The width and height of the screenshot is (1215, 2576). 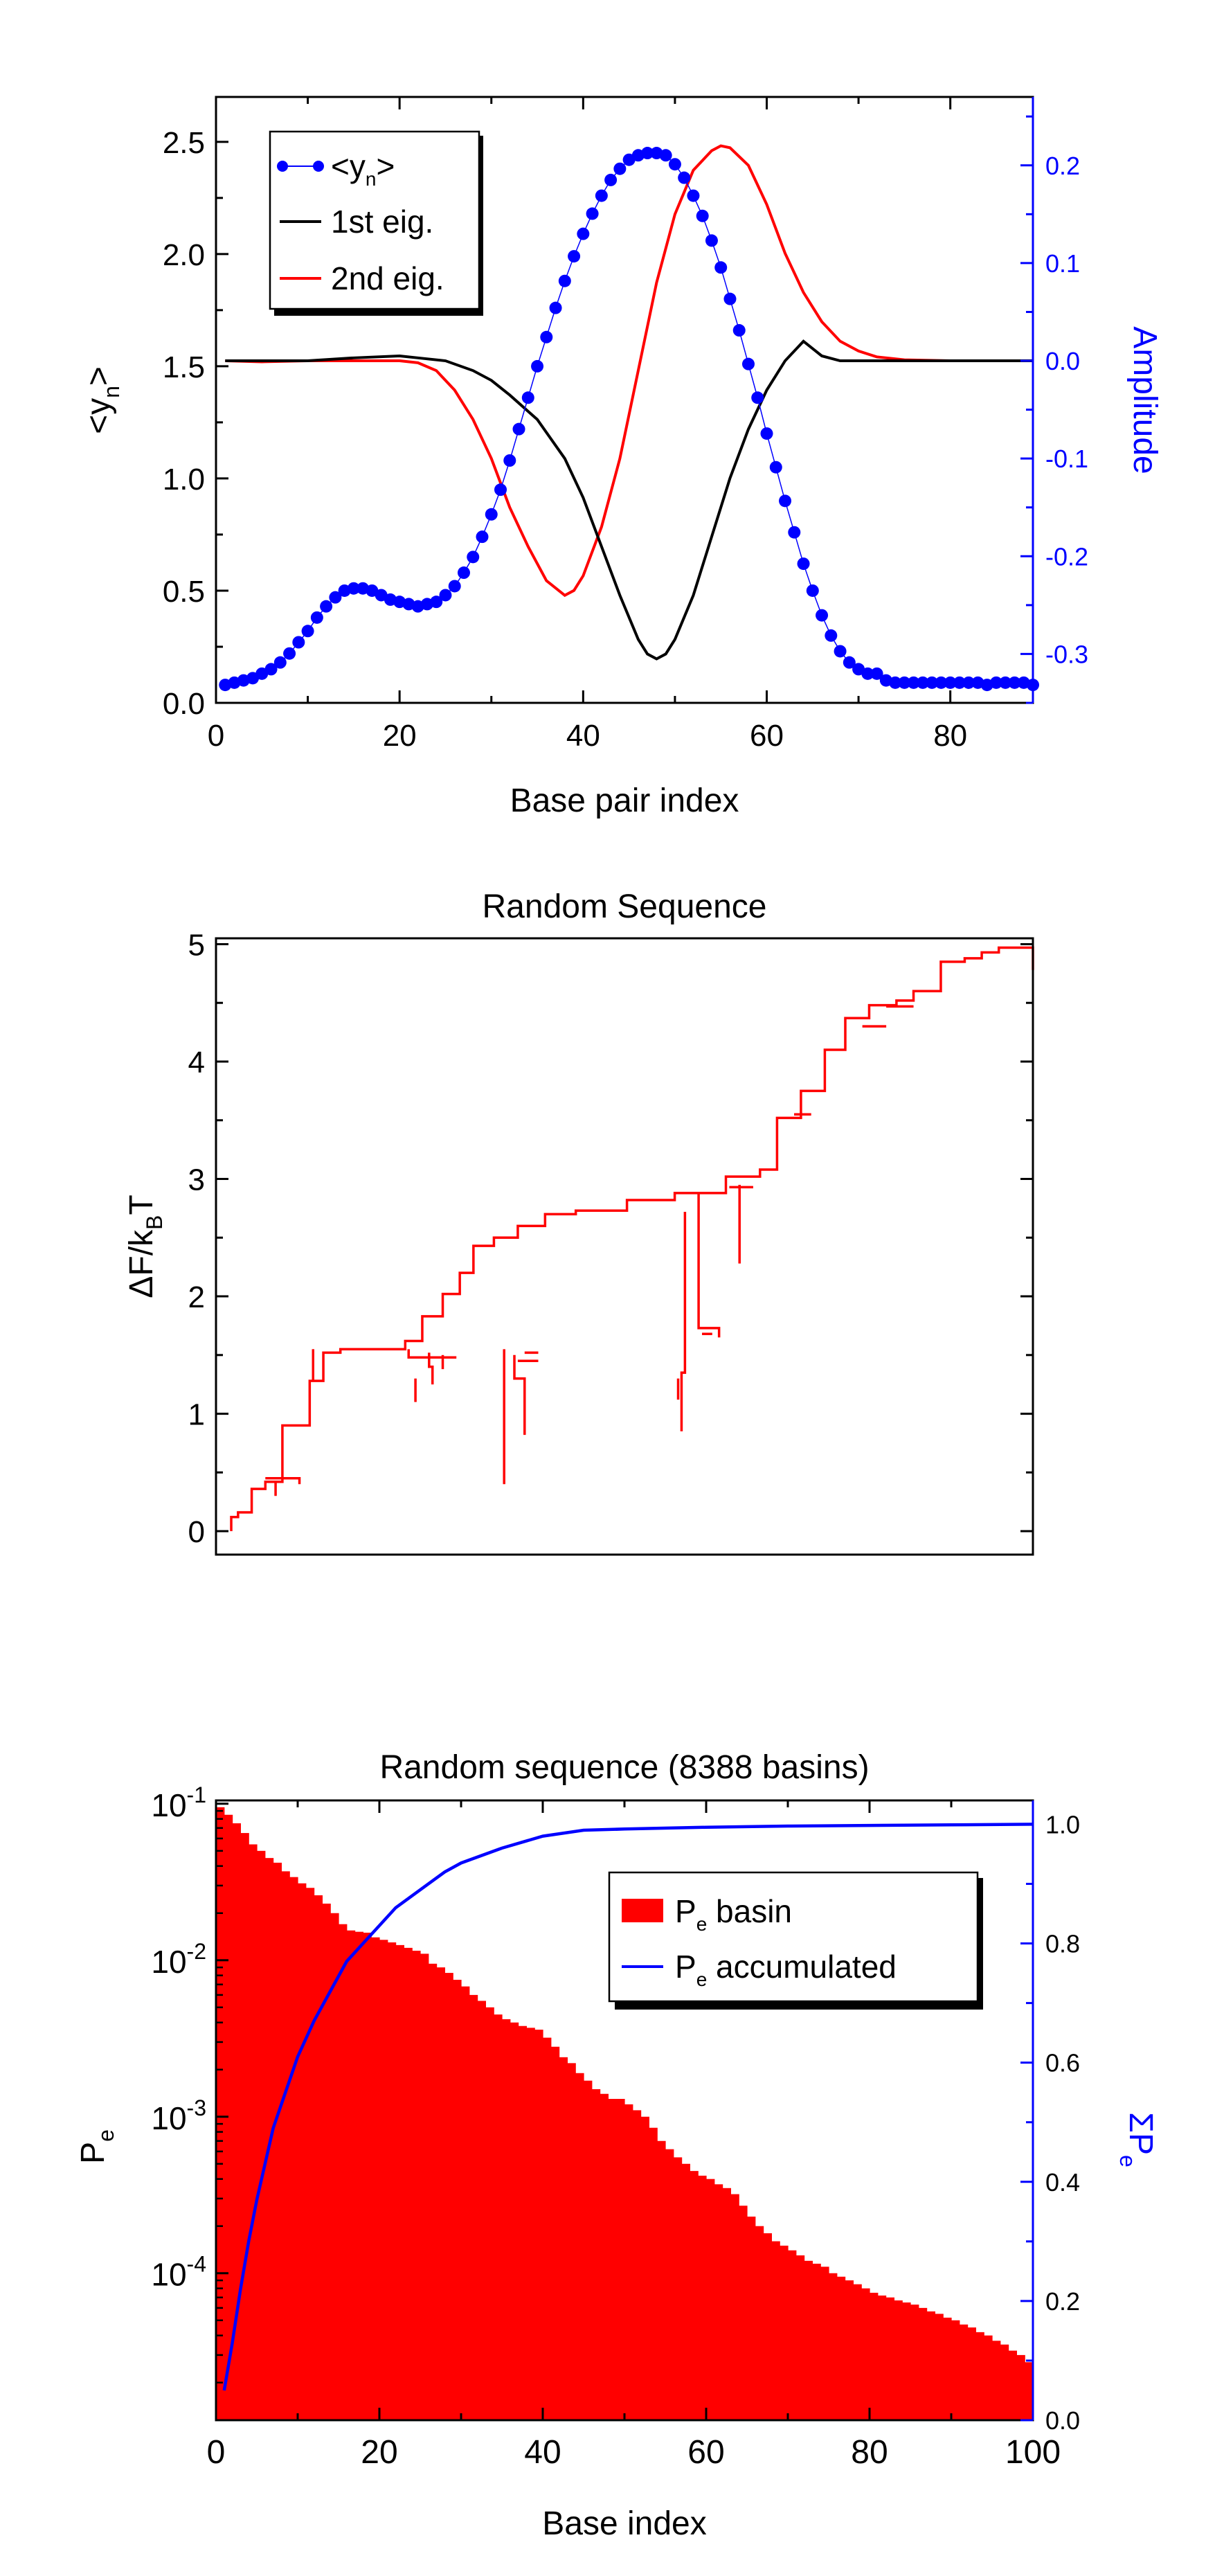 What do you see at coordinates (519, 1394) in the screenshot?
I see `tree-segment-b9` at bounding box center [519, 1394].